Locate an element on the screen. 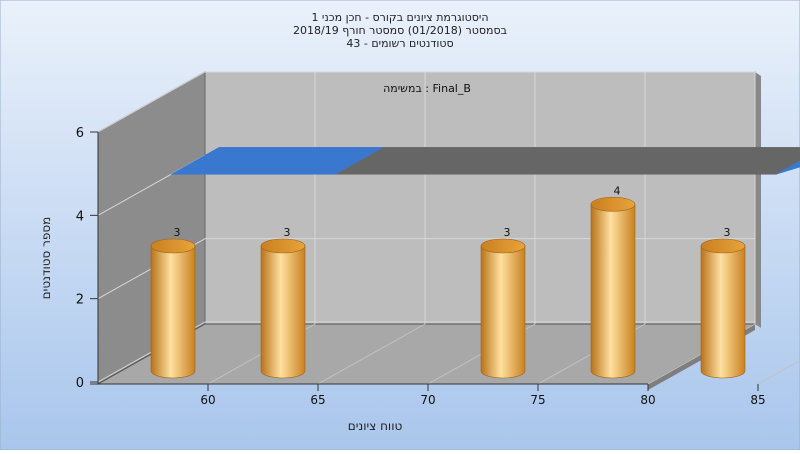 The height and width of the screenshot is (454, 800). chart-subtitle: במשימה : Final_B is located at coordinates (427, 88).